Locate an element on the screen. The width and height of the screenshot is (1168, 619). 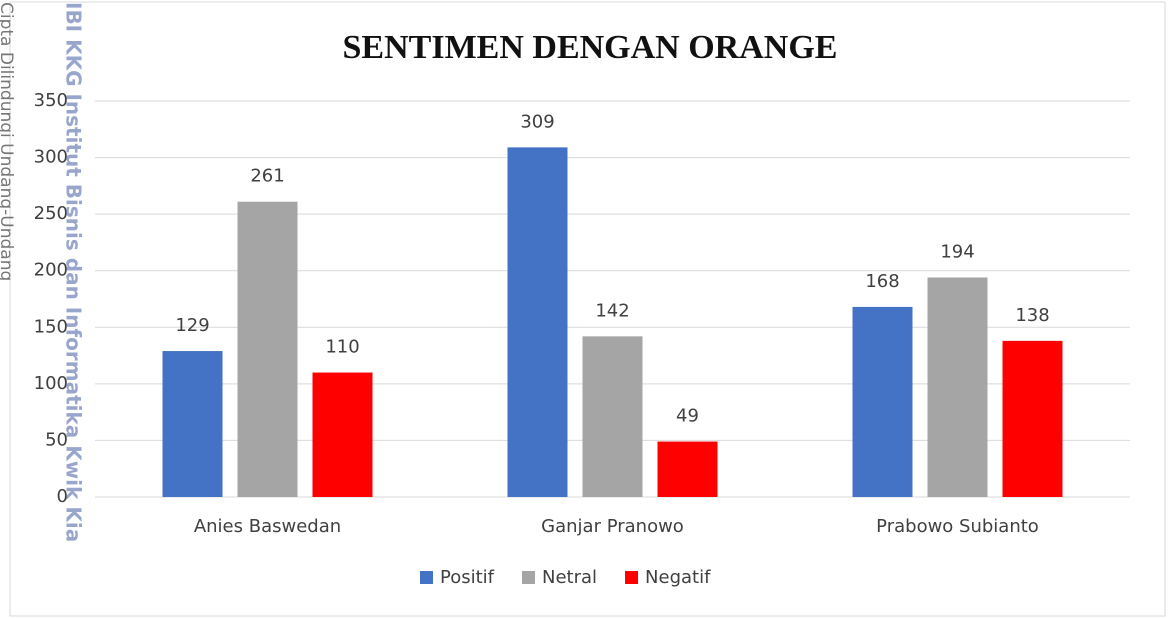
data-label: 138 is located at coordinates (1032, 315).